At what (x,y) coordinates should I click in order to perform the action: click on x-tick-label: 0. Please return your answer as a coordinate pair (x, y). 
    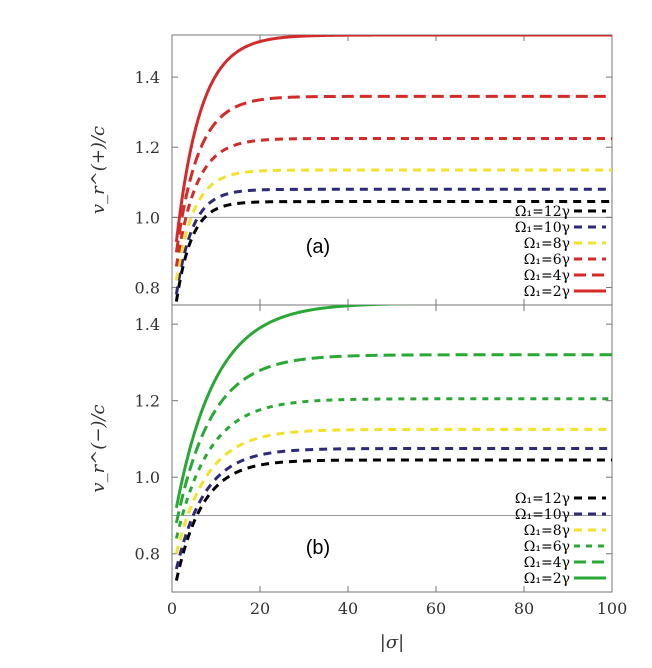
    Looking at the image, I should click on (172, 608).